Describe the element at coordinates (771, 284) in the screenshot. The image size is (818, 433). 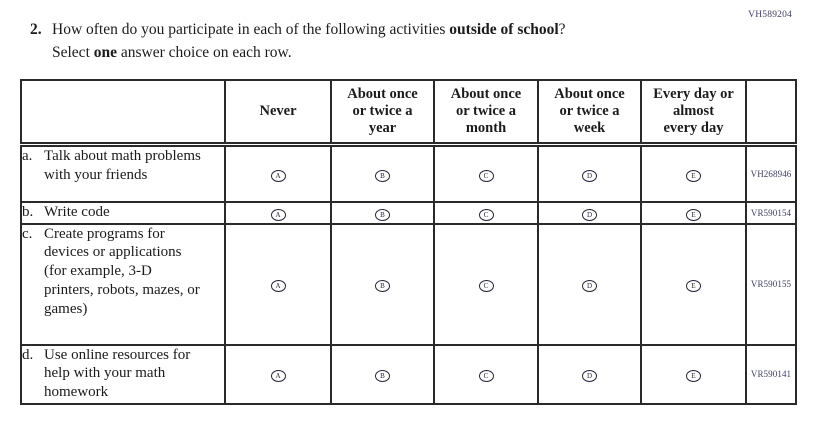
I see `row-accession-code: VR590155` at that location.